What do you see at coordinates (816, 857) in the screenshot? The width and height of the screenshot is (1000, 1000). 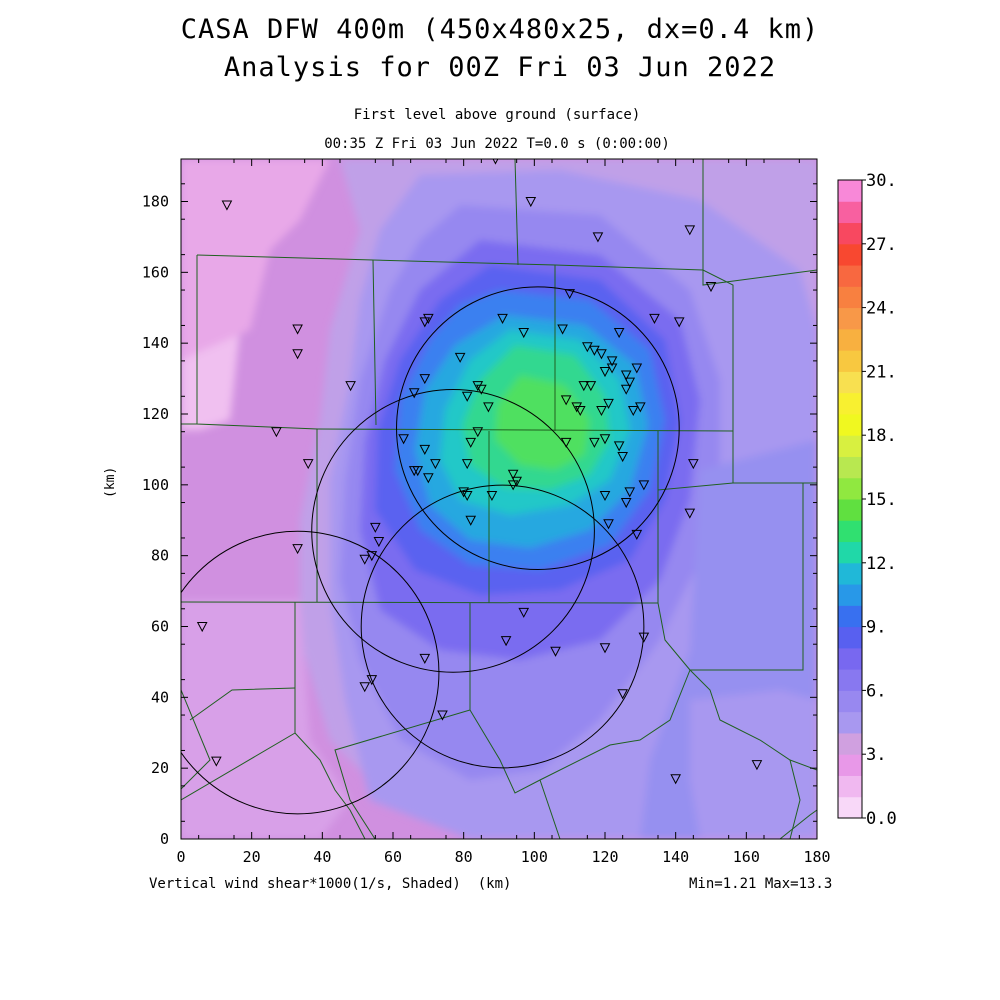 I see `x-tick-label: 180` at bounding box center [816, 857].